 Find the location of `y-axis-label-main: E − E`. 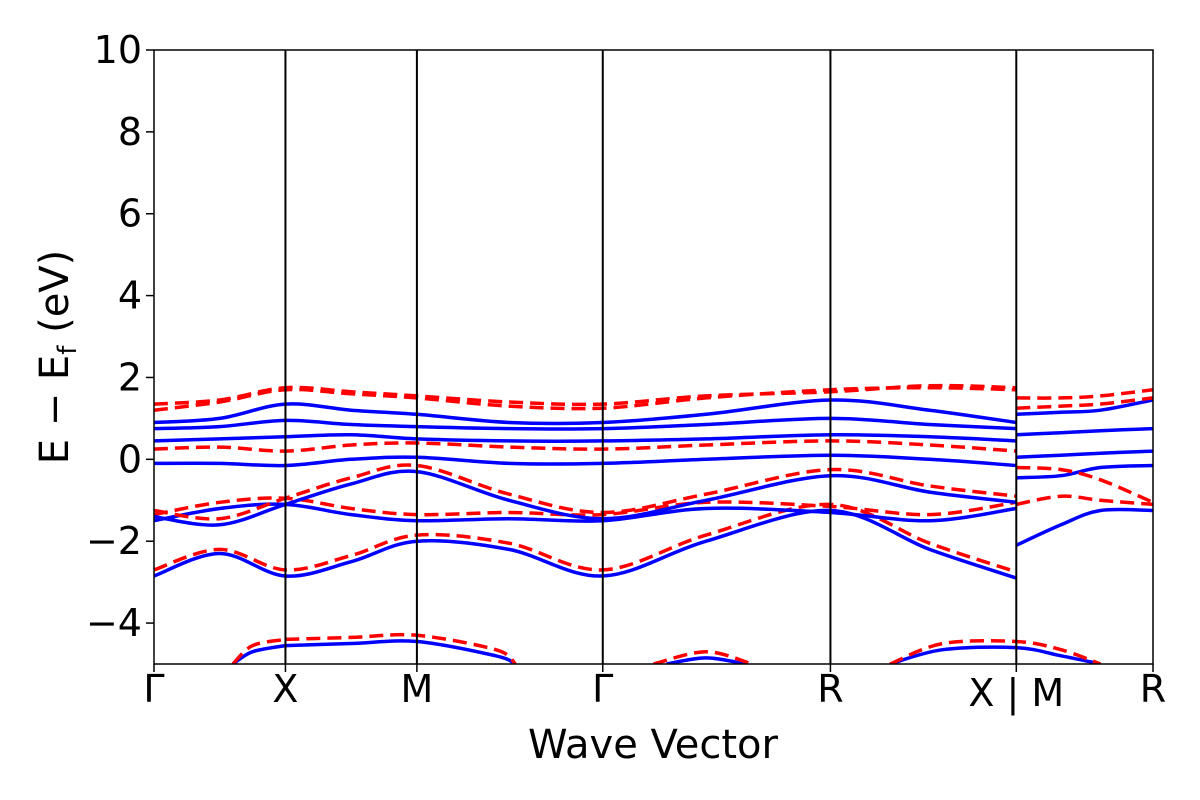

y-axis-label-main: E − E is located at coordinates (55, 410).